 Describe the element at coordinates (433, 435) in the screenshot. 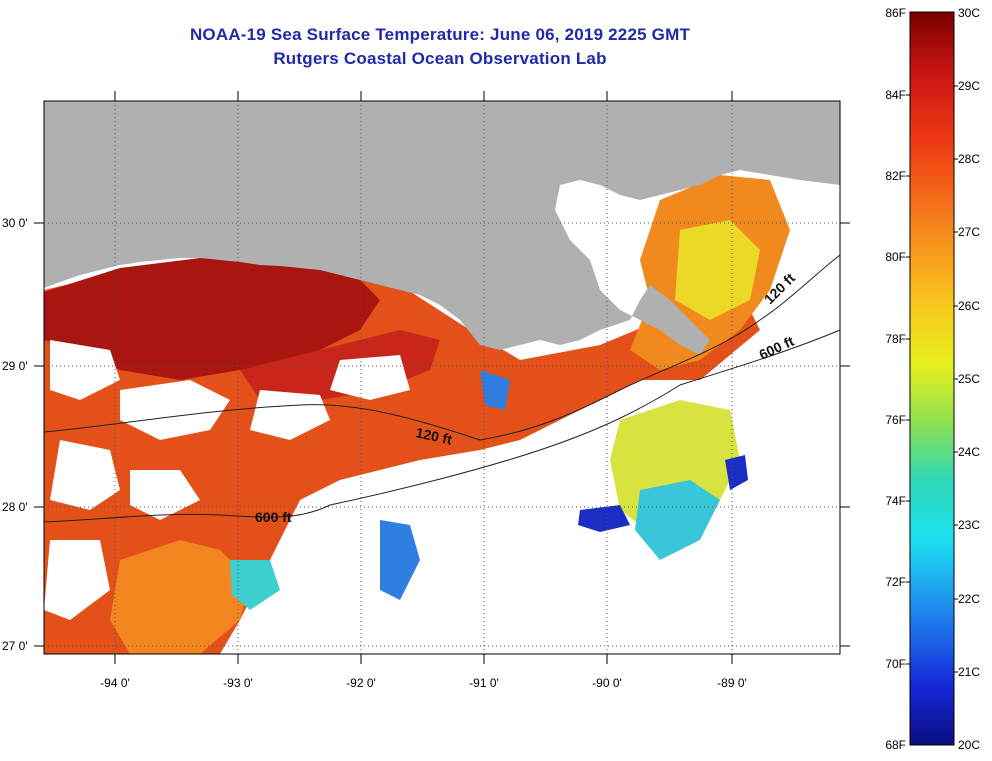

I see `contour-label-west-120: 120 ft` at that location.